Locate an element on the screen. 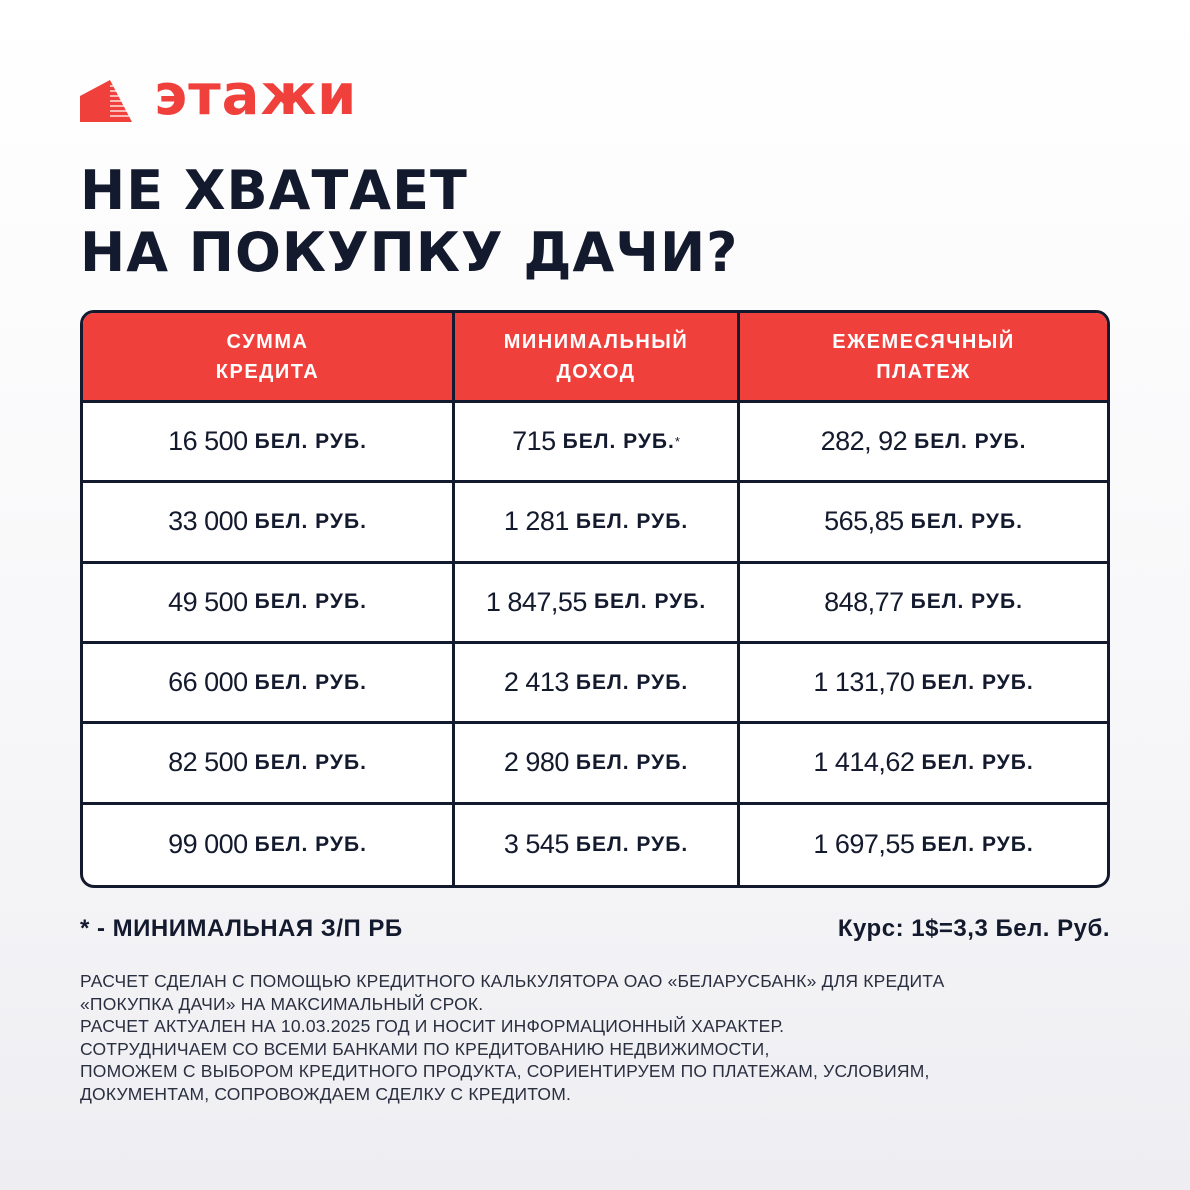 Image resolution: width=1190 pixels, height=1190 pixels. value: 1 281 is located at coordinates (536, 521).